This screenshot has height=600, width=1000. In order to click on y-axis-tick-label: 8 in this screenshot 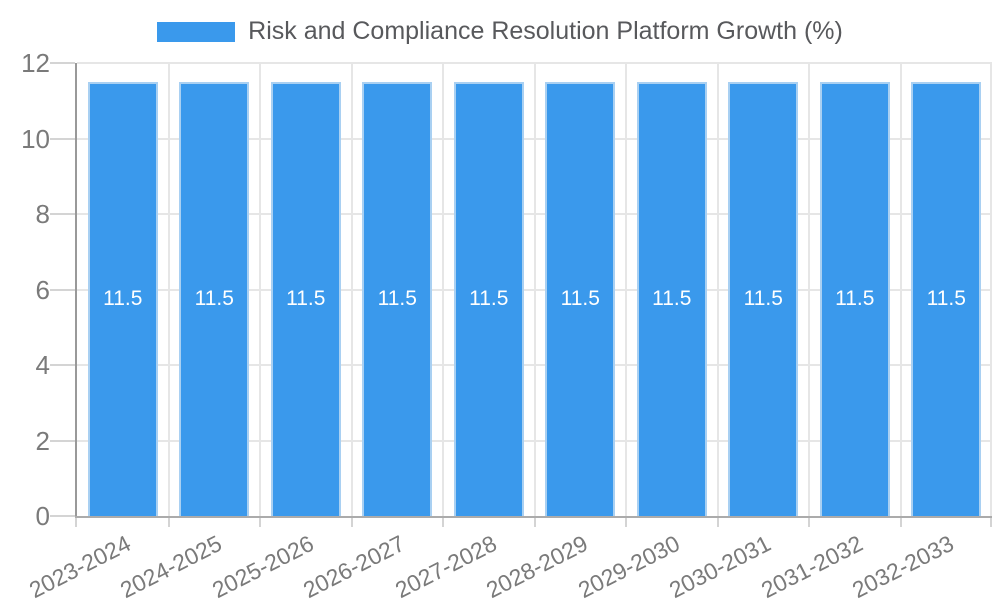, I will do `click(42, 214)`.